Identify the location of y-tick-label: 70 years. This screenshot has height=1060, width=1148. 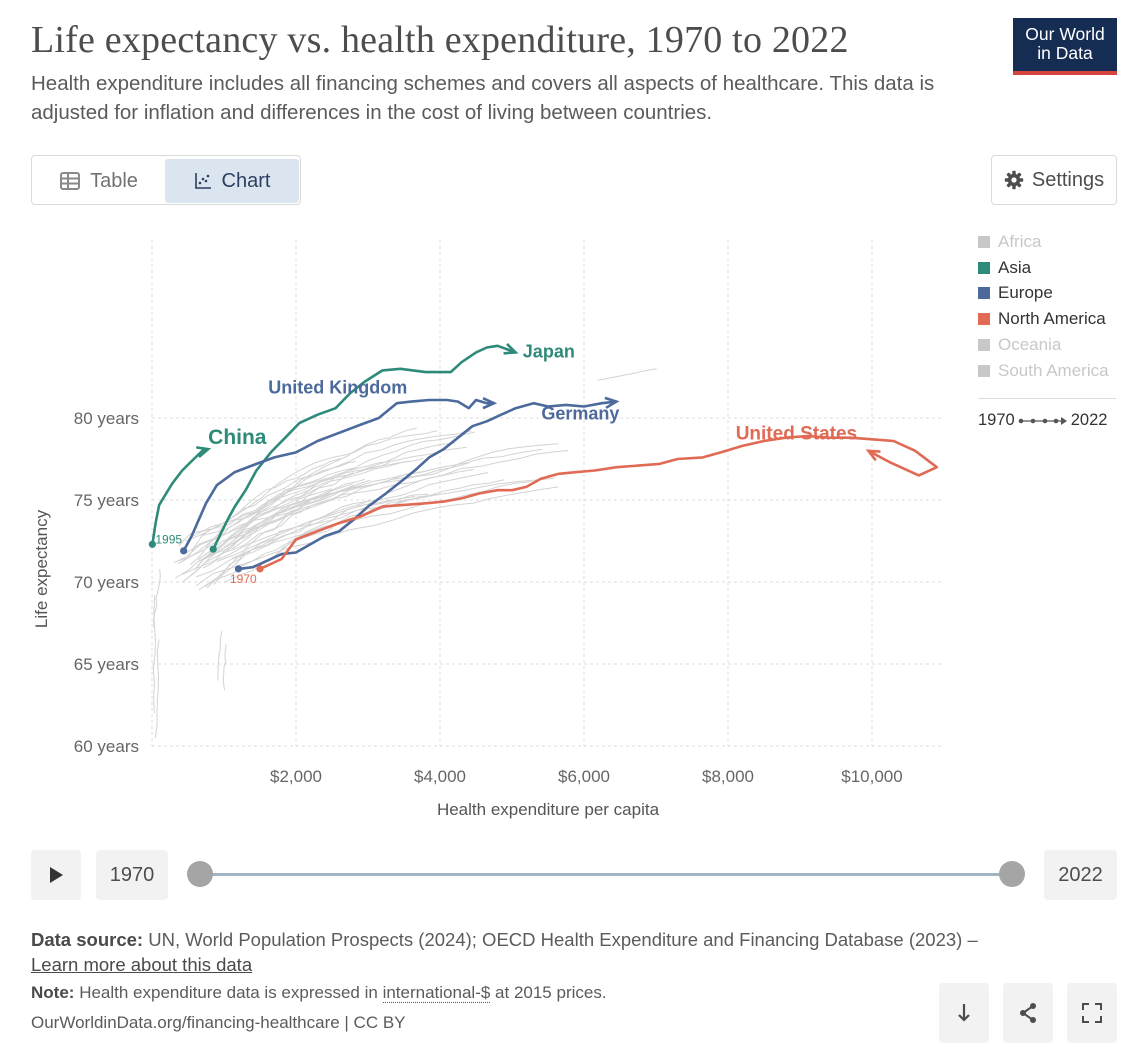
(106, 582).